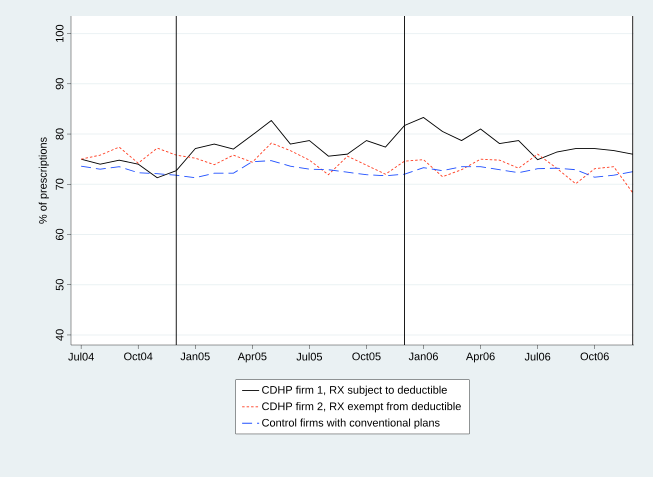 Image resolution: width=653 pixels, height=477 pixels. Describe the element at coordinates (309, 356) in the screenshot. I see `x-tick-label: Jul05` at that location.